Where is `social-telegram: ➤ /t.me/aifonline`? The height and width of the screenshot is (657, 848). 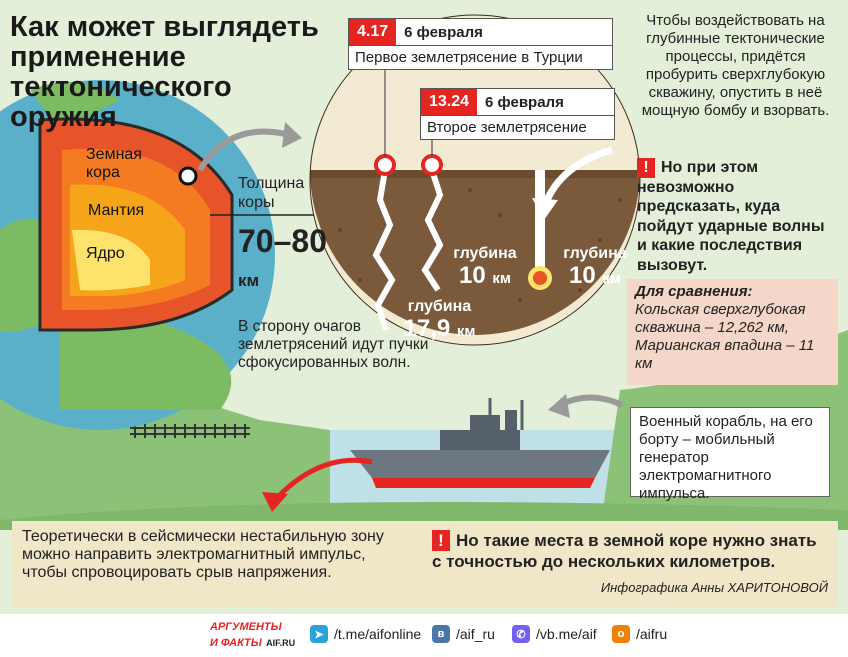 social-telegram: ➤ /t.me/aifonline is located at coordinates (365, 634).